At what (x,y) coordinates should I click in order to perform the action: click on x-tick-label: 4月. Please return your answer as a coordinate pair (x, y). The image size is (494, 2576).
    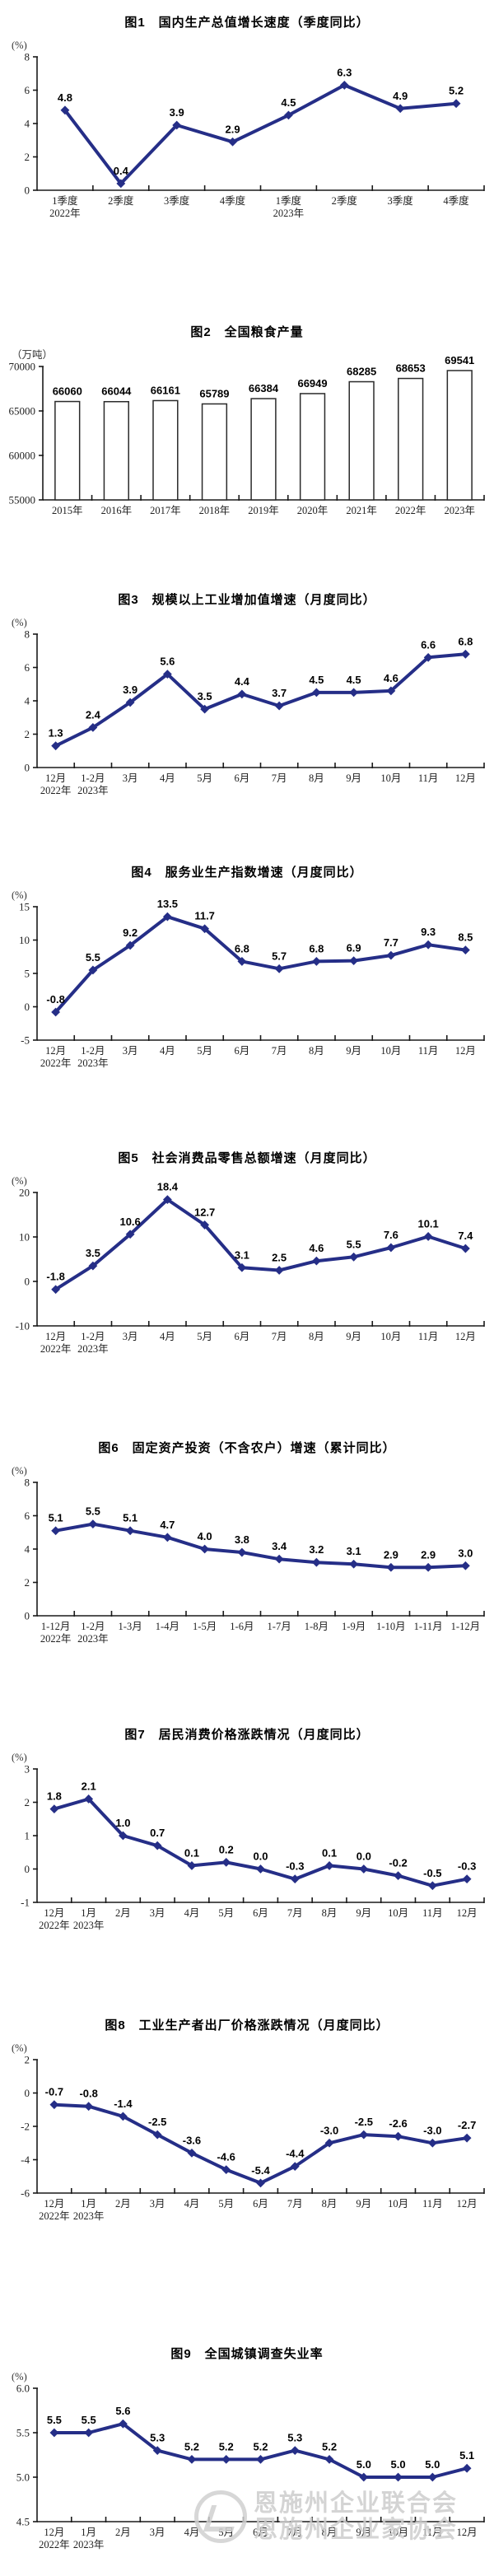
    Looking at the image, I should click on (192, 2532).